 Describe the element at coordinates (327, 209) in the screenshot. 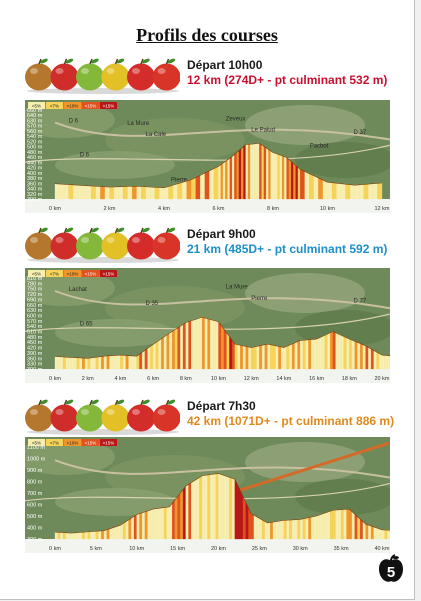

I see `x-tick-label: 10 km` at that location.